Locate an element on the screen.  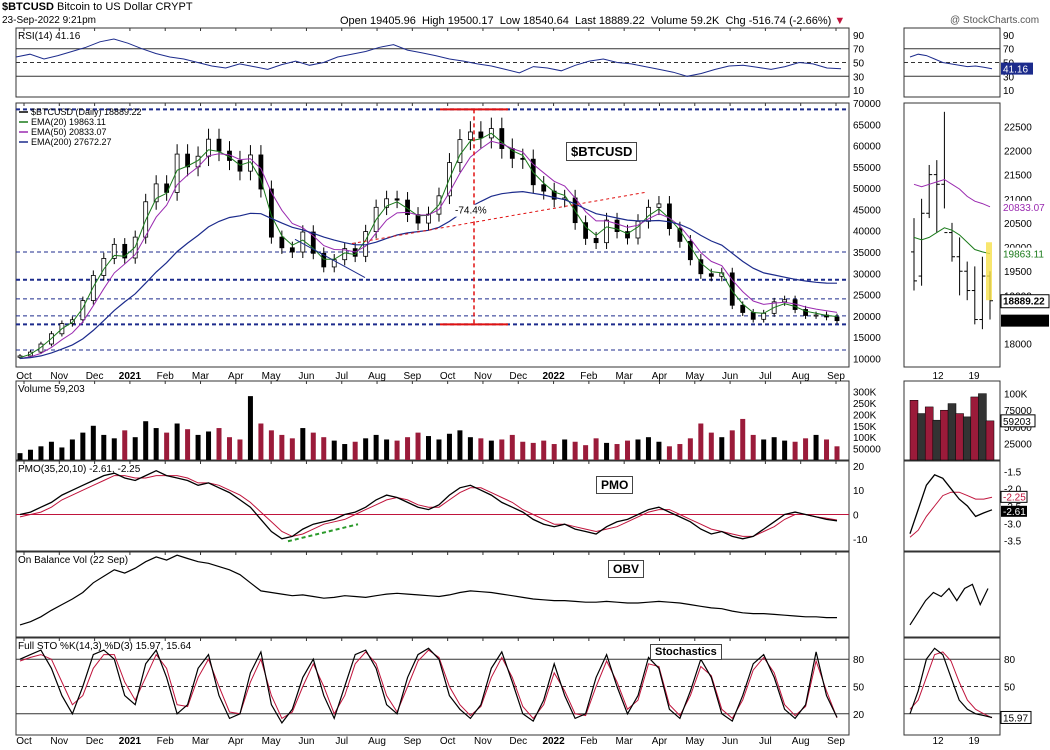
price-y-tick: 40000 is located at coordinates (867, 232).